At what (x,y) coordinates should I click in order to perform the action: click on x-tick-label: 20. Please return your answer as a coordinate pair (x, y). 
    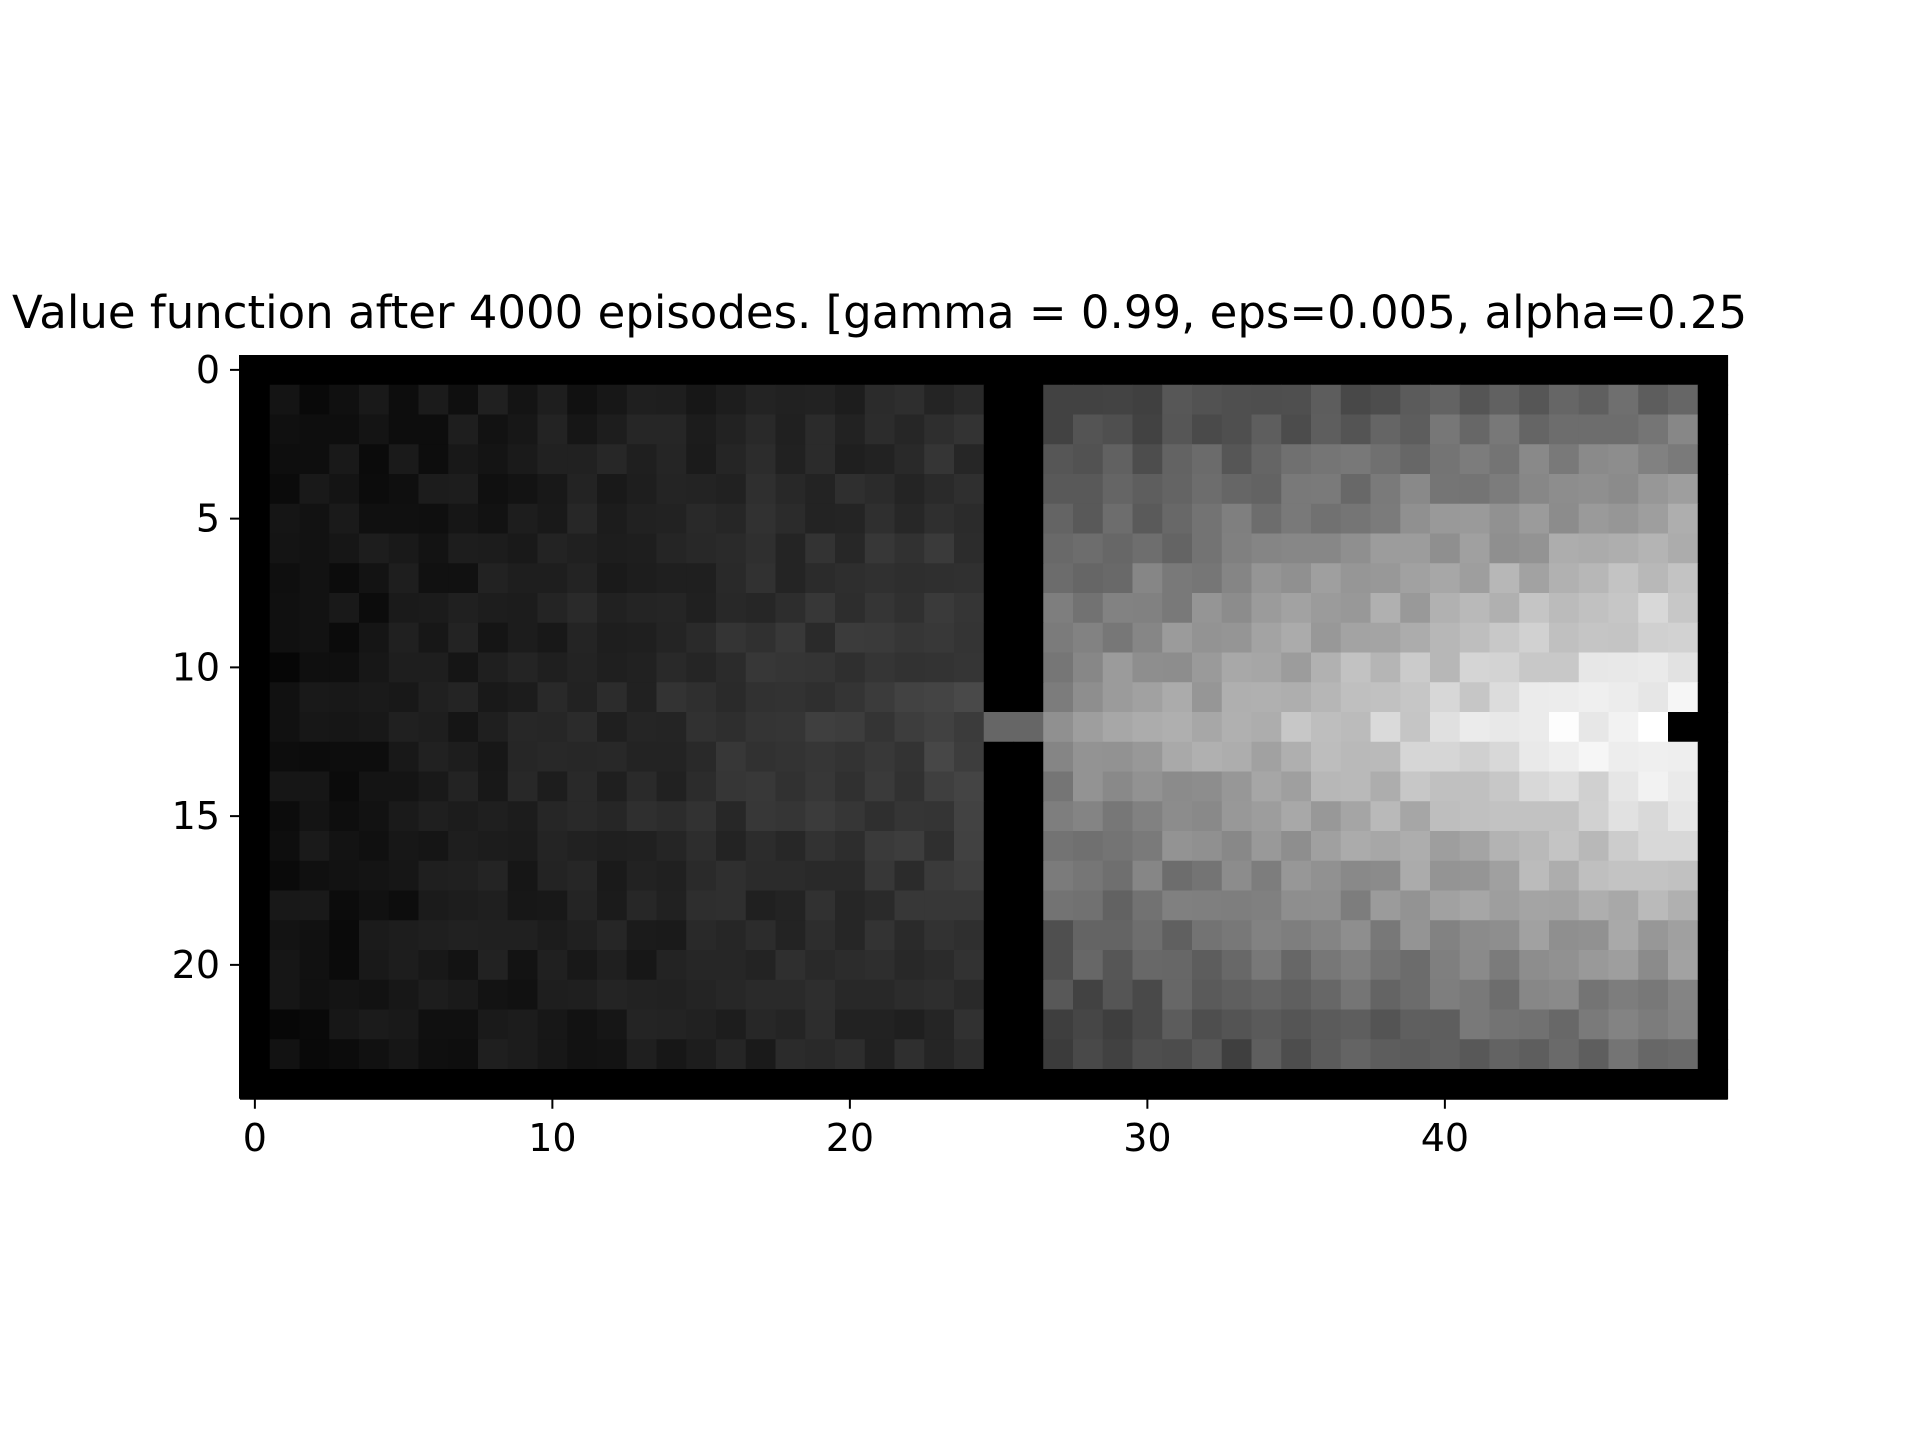
    Looking at the image, I should click on (850, 1138).